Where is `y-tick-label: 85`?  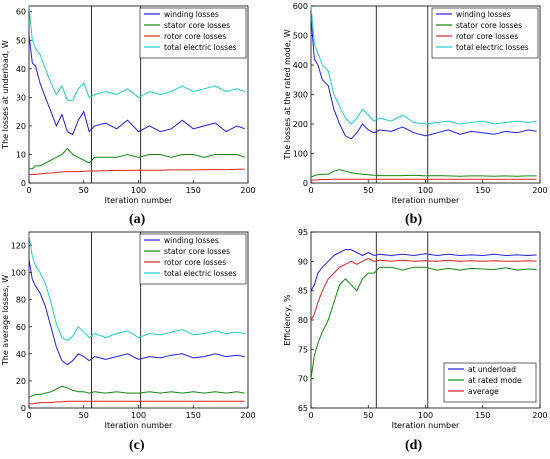
y-tick-label: 85 is located at coordinates (303, 291).